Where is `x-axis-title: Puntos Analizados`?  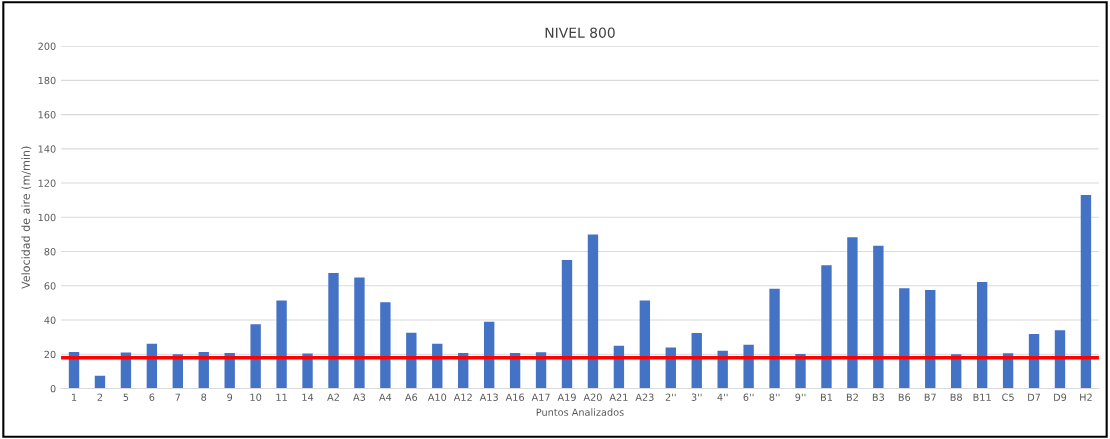 x-axis-title: Puntos Analizados is located at coordinates (580, 412).